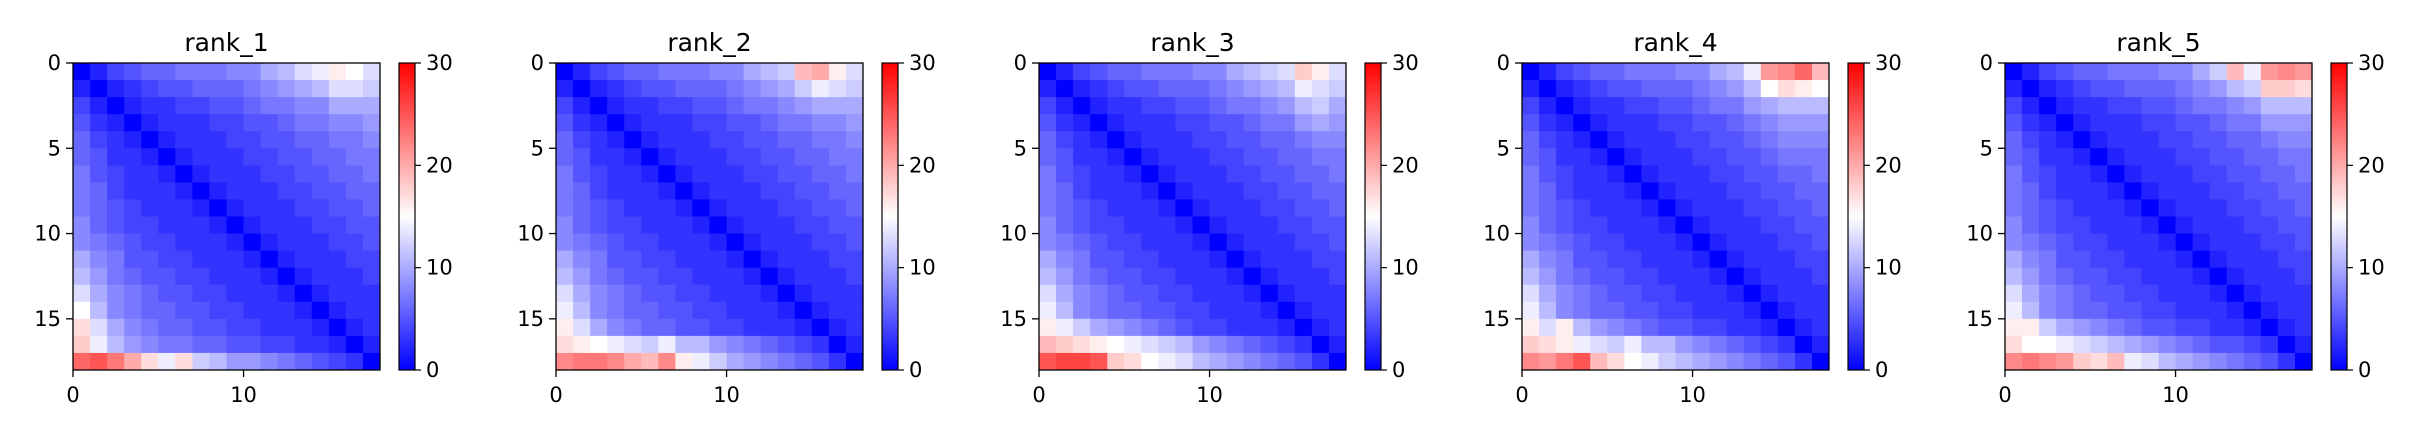  Describe the element at coordinates (1979, 234) in the screenshot. I see `y-tick-label: 10` at that location.